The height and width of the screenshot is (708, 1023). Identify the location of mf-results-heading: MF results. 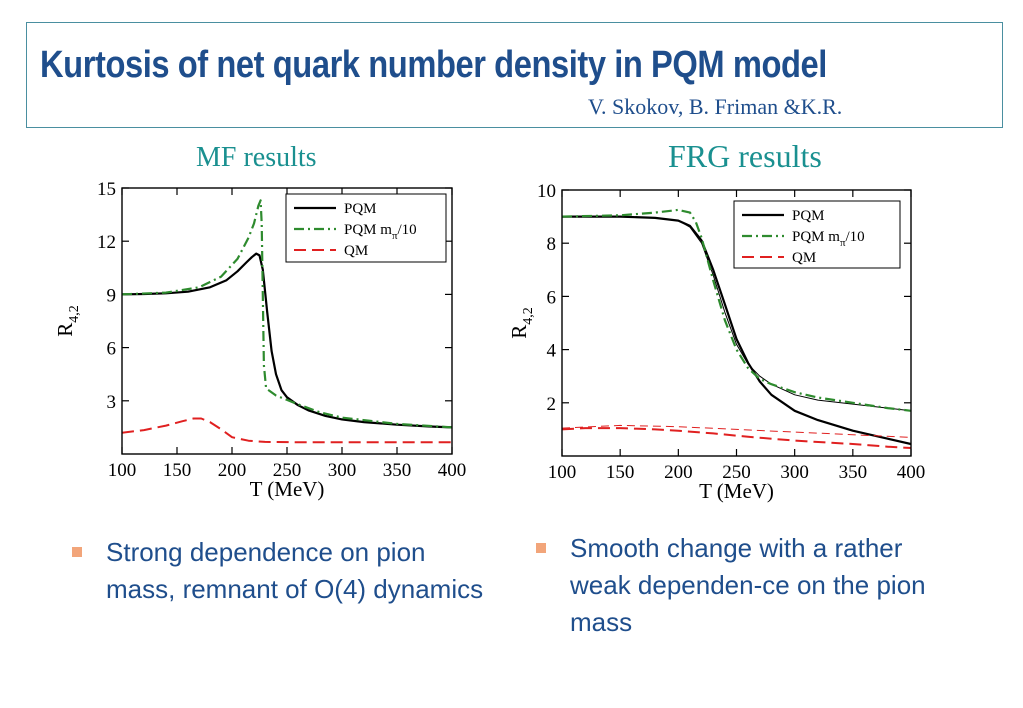
(256, 157).